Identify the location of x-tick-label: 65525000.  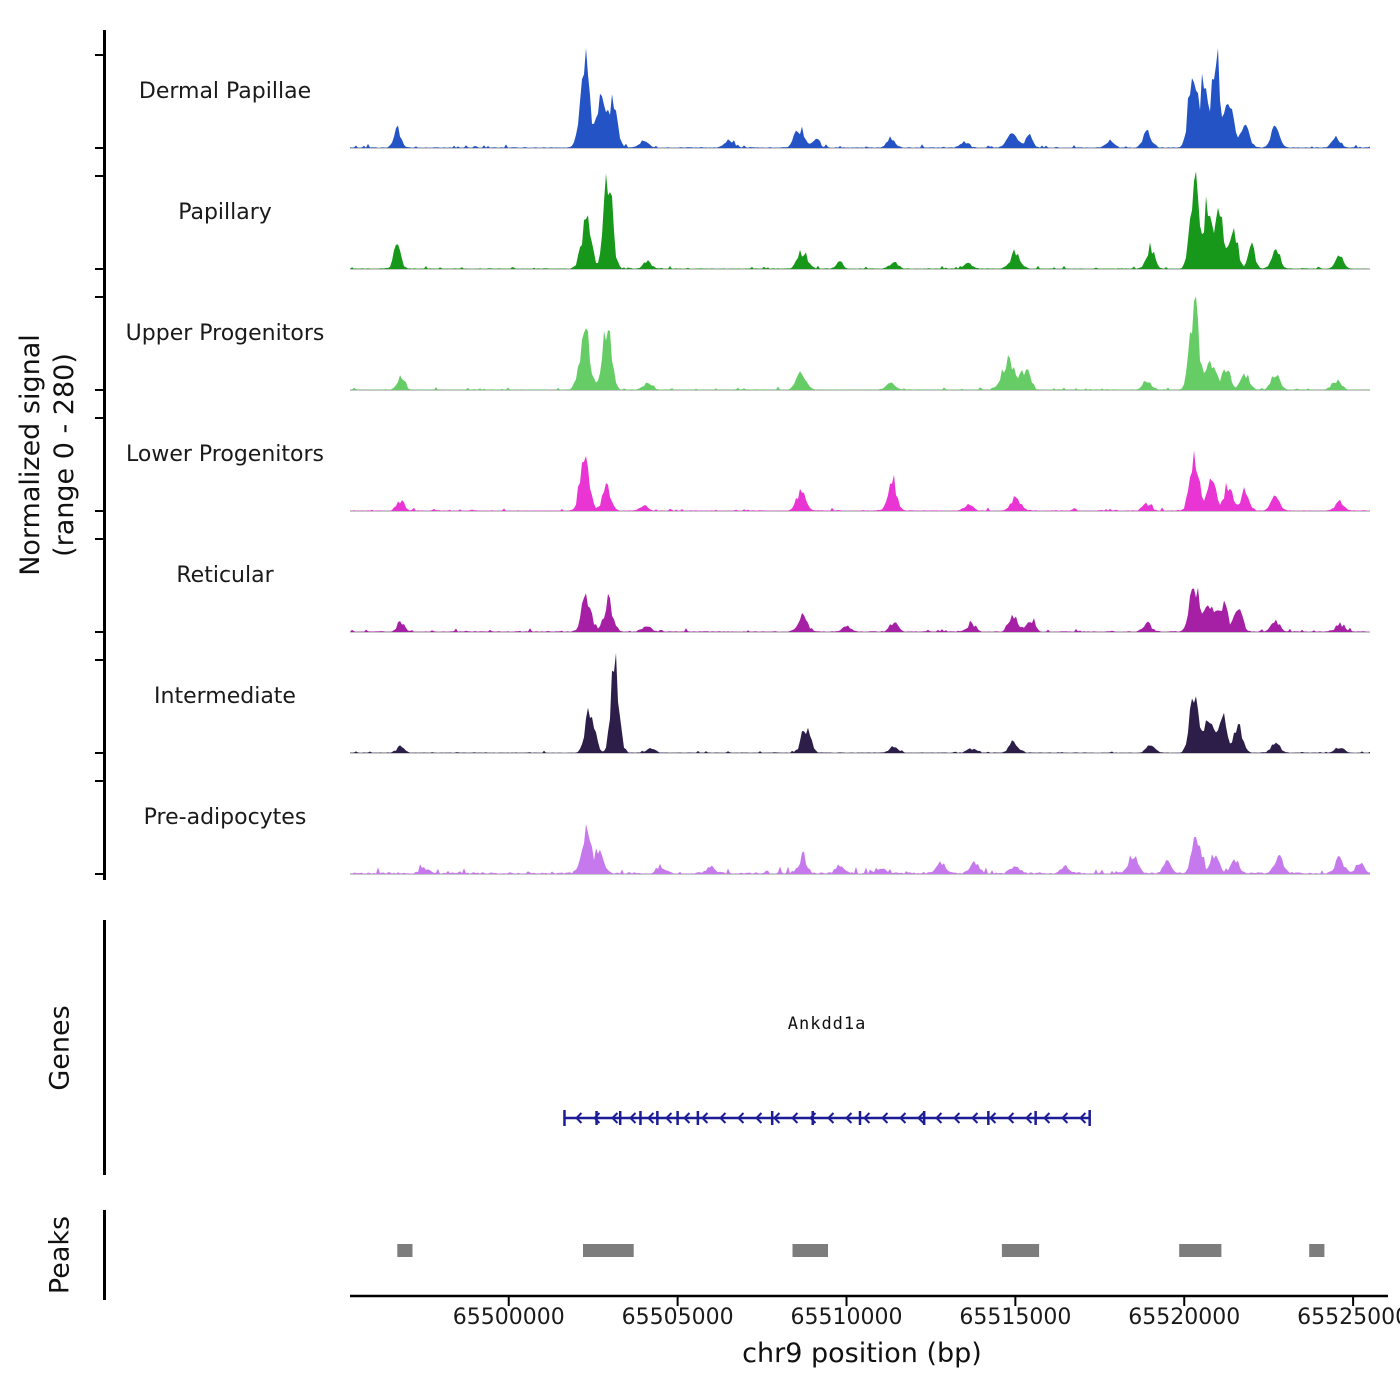
(1348, 1317).